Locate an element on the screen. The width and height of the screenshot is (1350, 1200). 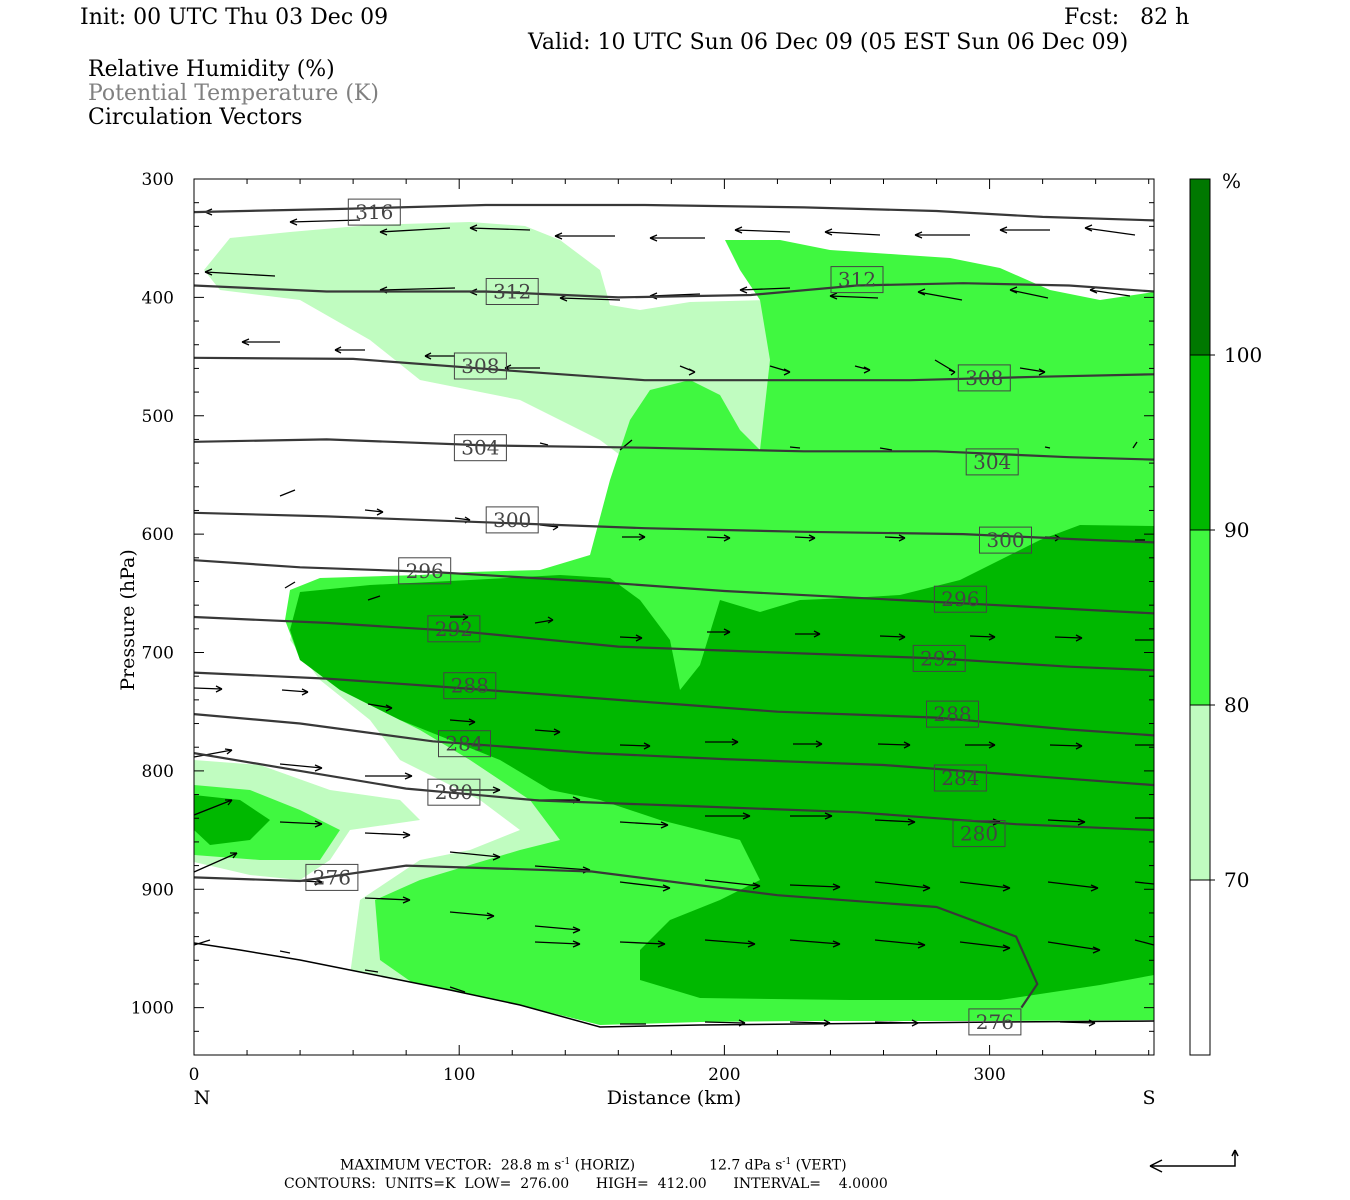
colorbar-label-100: 100 is located at coordinates (1243, 355).